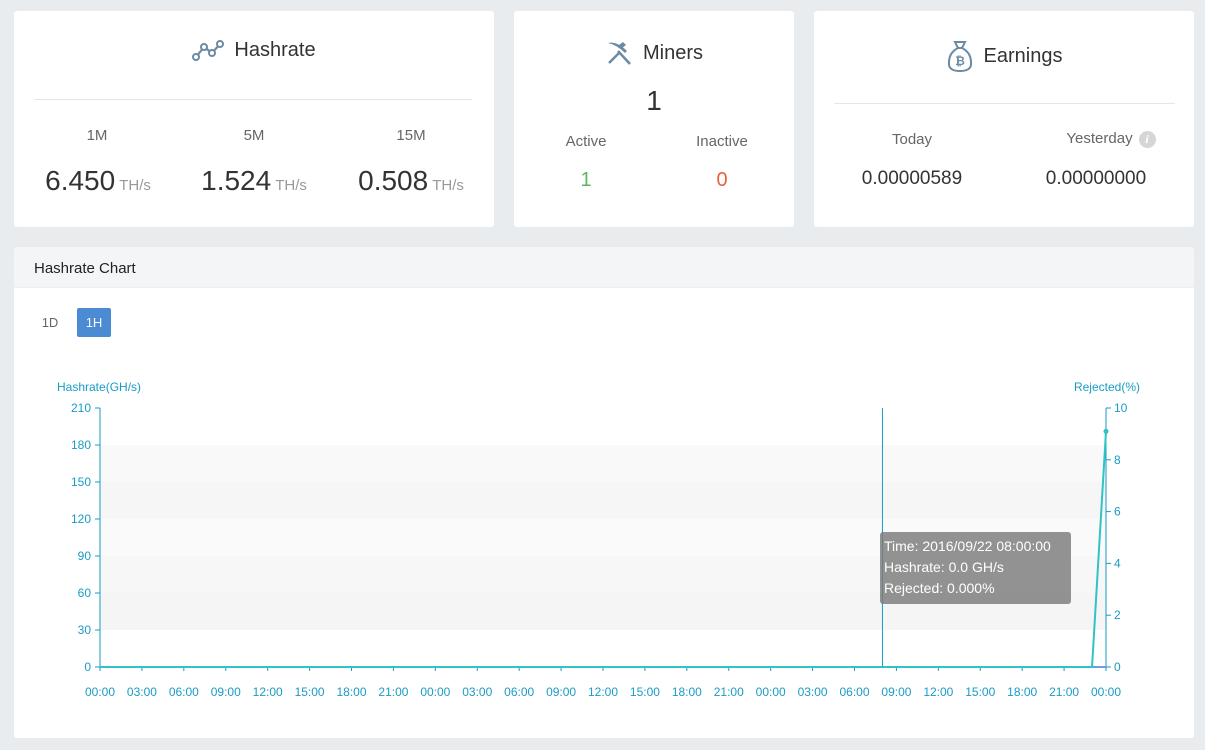  I want to click on range-1d-button: 1D, so click(50, 322).